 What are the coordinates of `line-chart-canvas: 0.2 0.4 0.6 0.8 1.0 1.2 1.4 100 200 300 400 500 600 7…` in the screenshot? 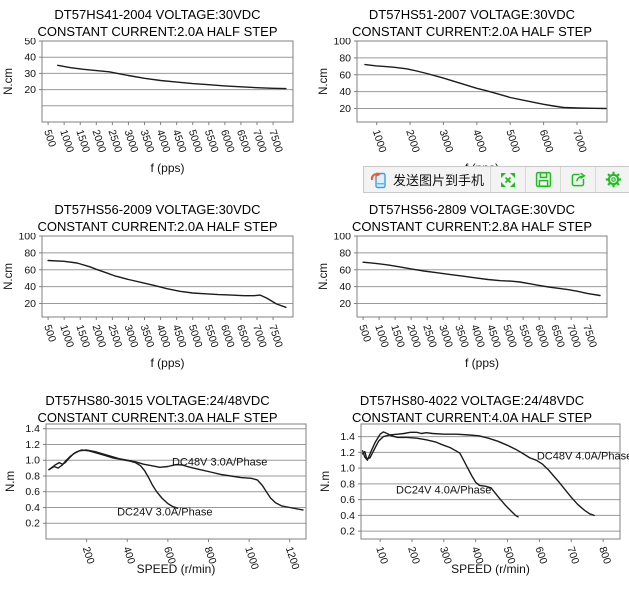 It's located at (474, 499).